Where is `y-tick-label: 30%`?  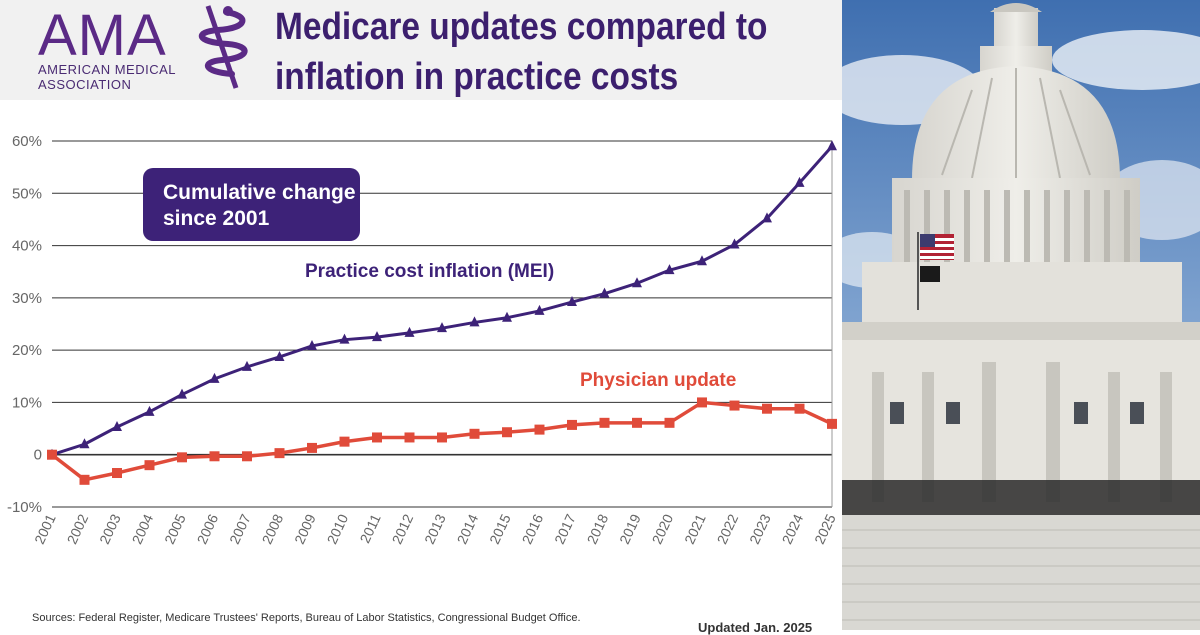 y-tick-label: 30% is located at coordinates (27, 298).